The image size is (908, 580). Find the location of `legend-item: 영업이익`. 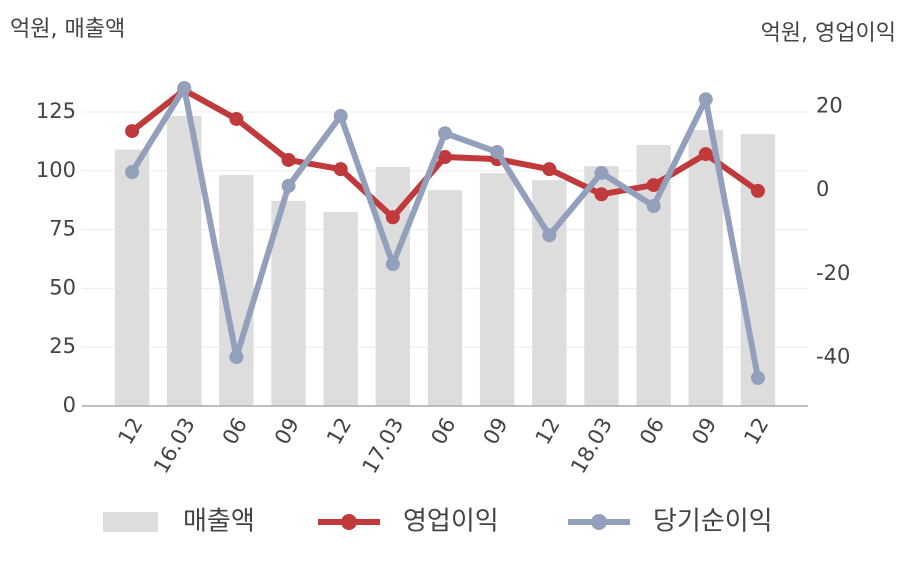

legend-item: 영업이익 is located at coordinates (408, 522).